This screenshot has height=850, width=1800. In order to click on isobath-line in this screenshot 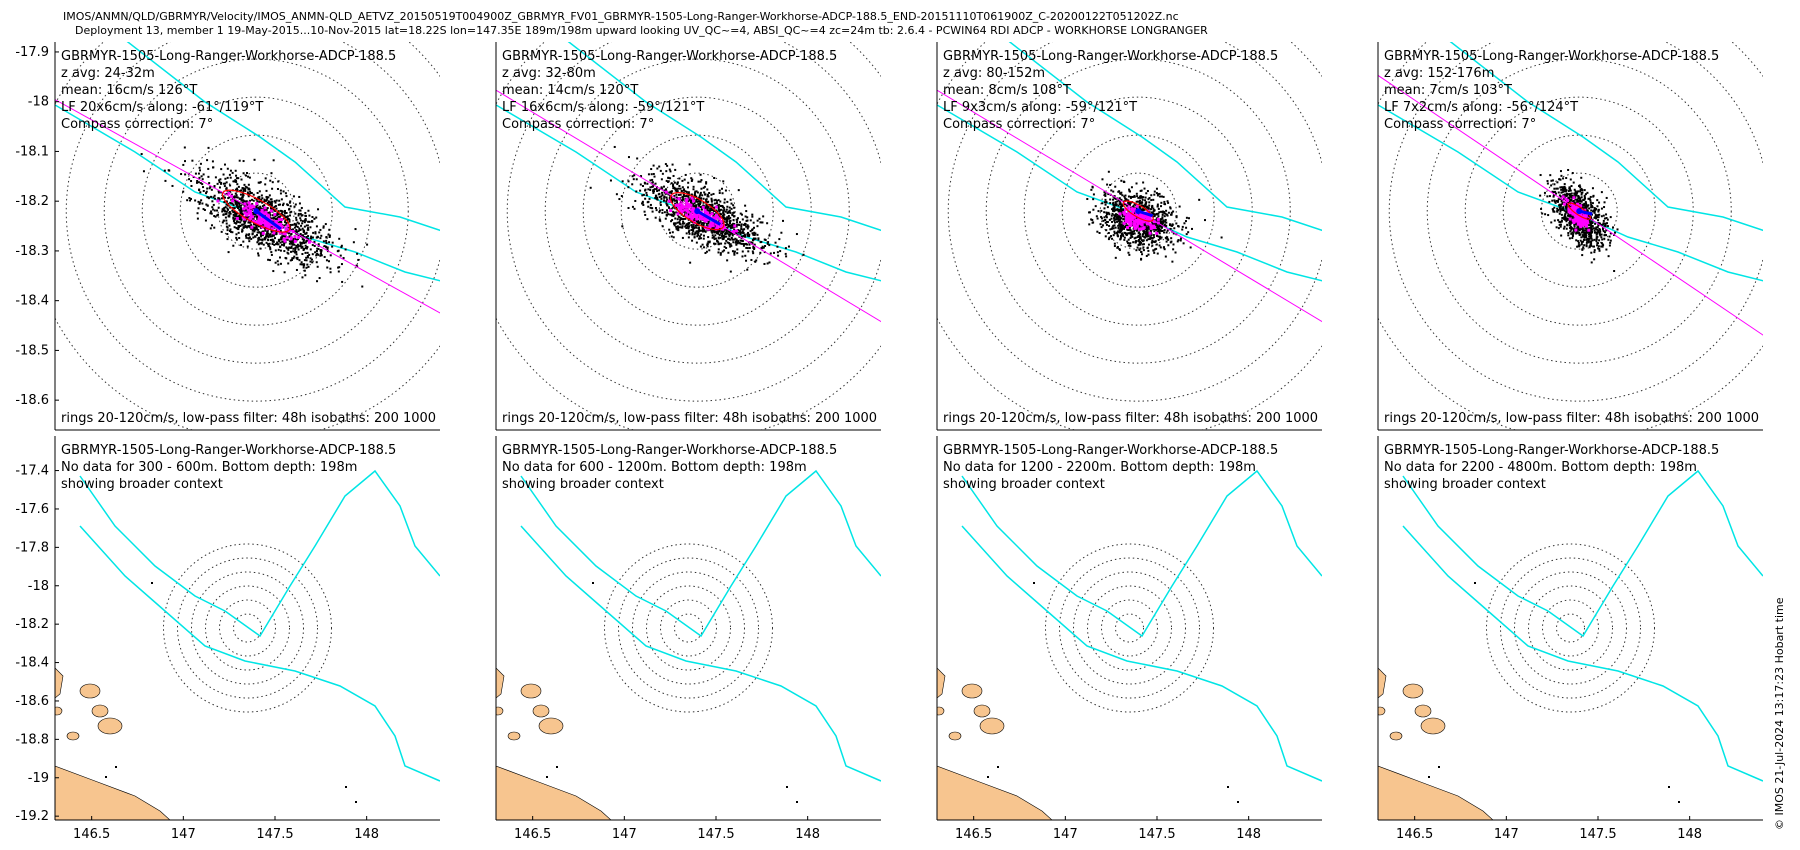, I will do `click(283, 137)`.